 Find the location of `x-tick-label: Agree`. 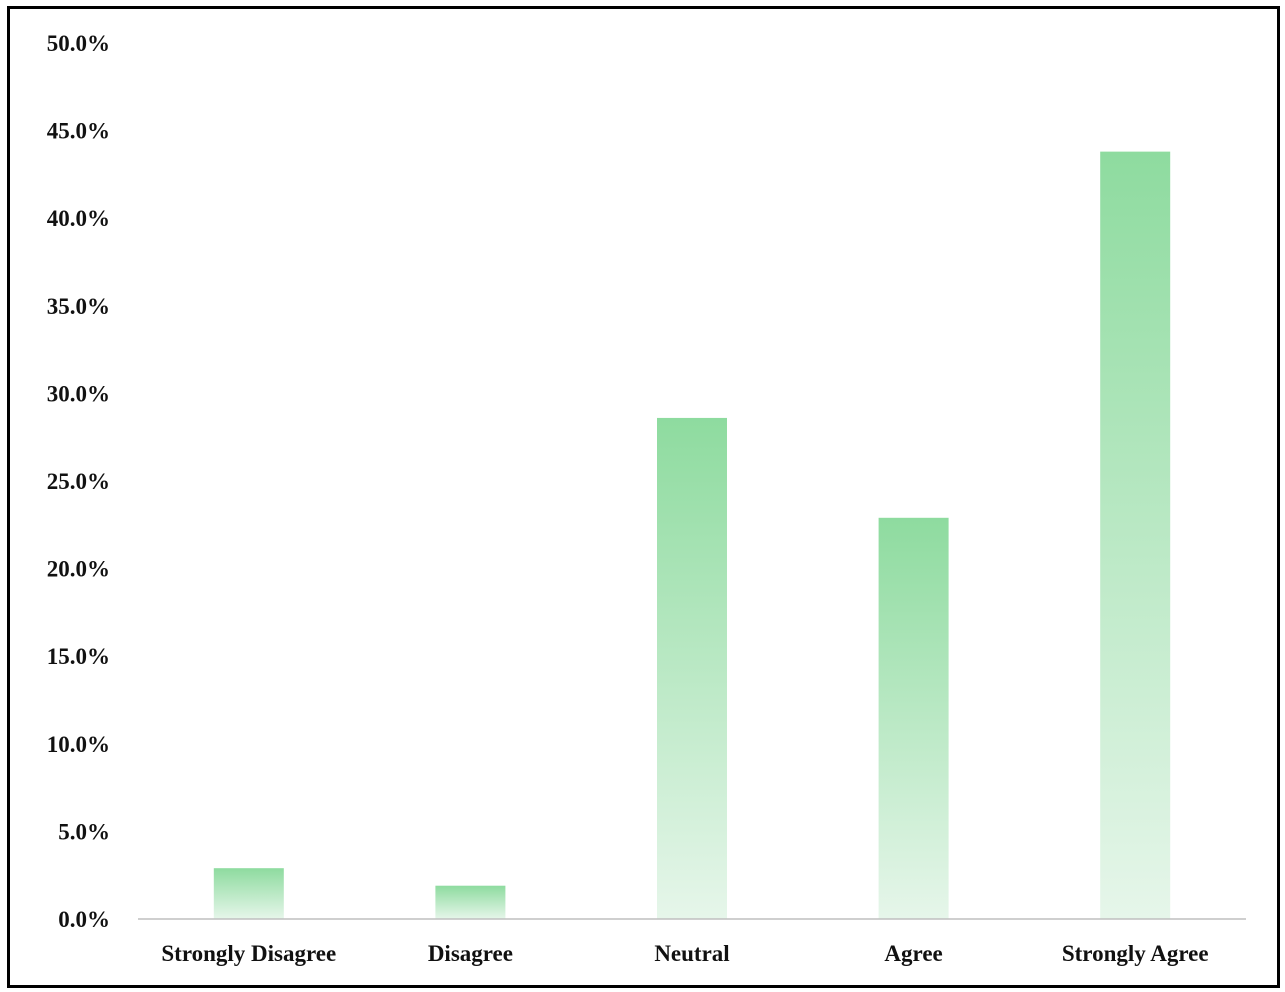

x-tick-label: Agree is located at coordinates (913, 953).